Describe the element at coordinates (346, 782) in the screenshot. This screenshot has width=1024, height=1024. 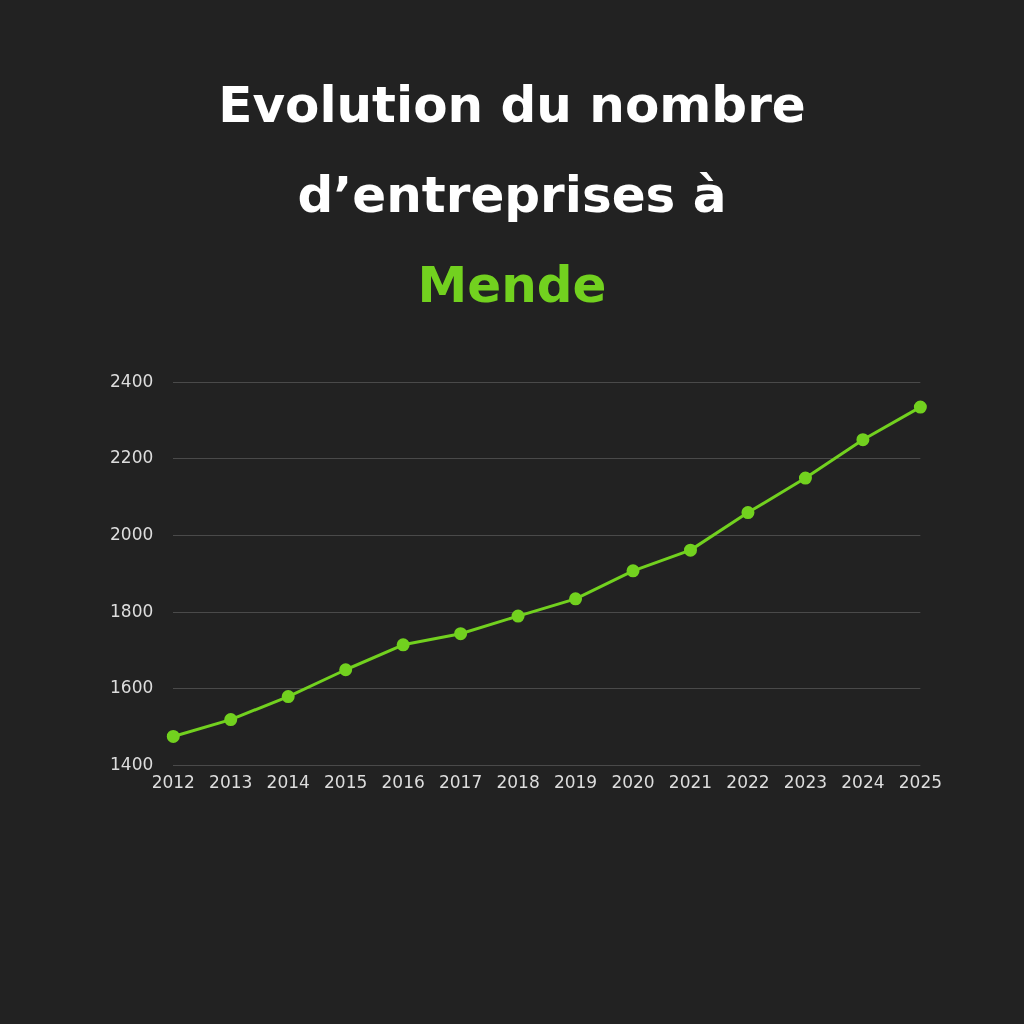
I see `x-tick-label: 2015` at that location.